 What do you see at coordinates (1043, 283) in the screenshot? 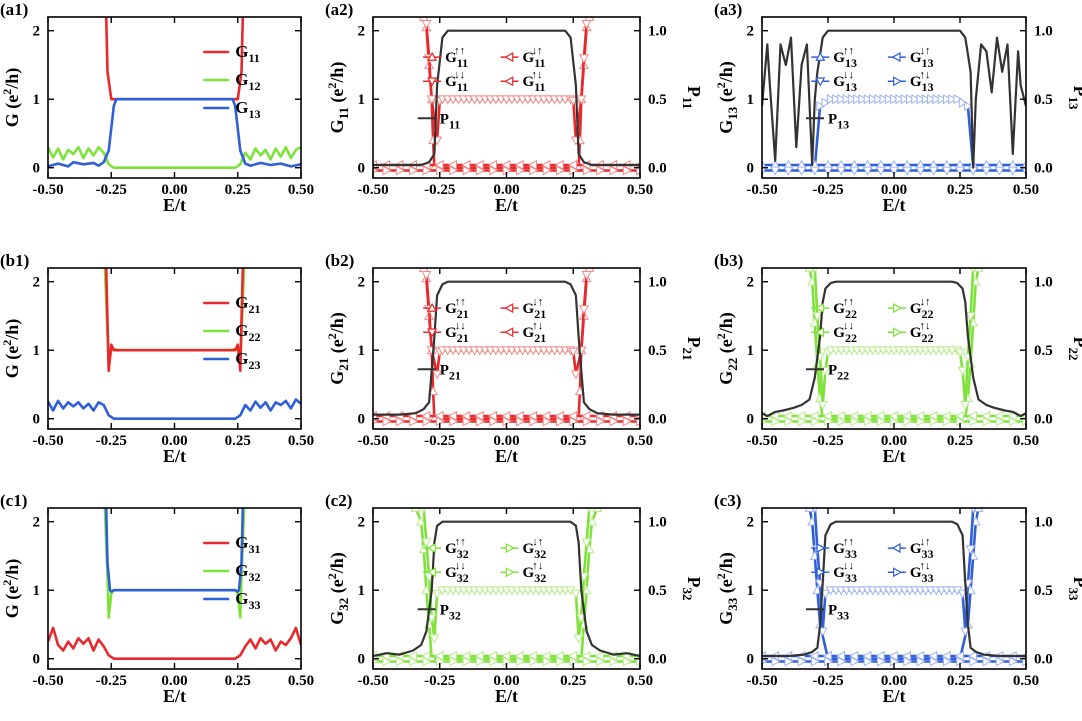
I see `y2-tick-label: 1.0` at bounding box center [1043, 283].